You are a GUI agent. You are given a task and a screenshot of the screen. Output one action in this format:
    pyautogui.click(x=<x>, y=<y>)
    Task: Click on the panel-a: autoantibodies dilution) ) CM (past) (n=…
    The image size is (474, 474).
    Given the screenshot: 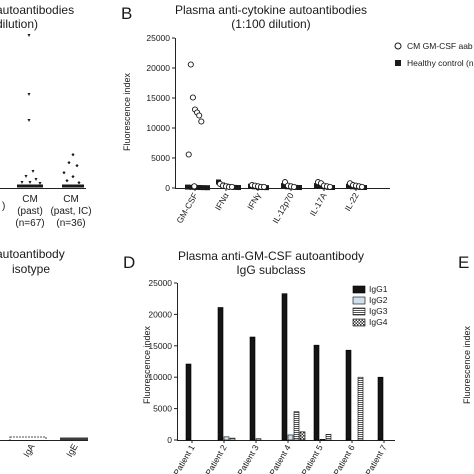 What is the action you would take?
    pyautogui.click(x=46, y=116)
    